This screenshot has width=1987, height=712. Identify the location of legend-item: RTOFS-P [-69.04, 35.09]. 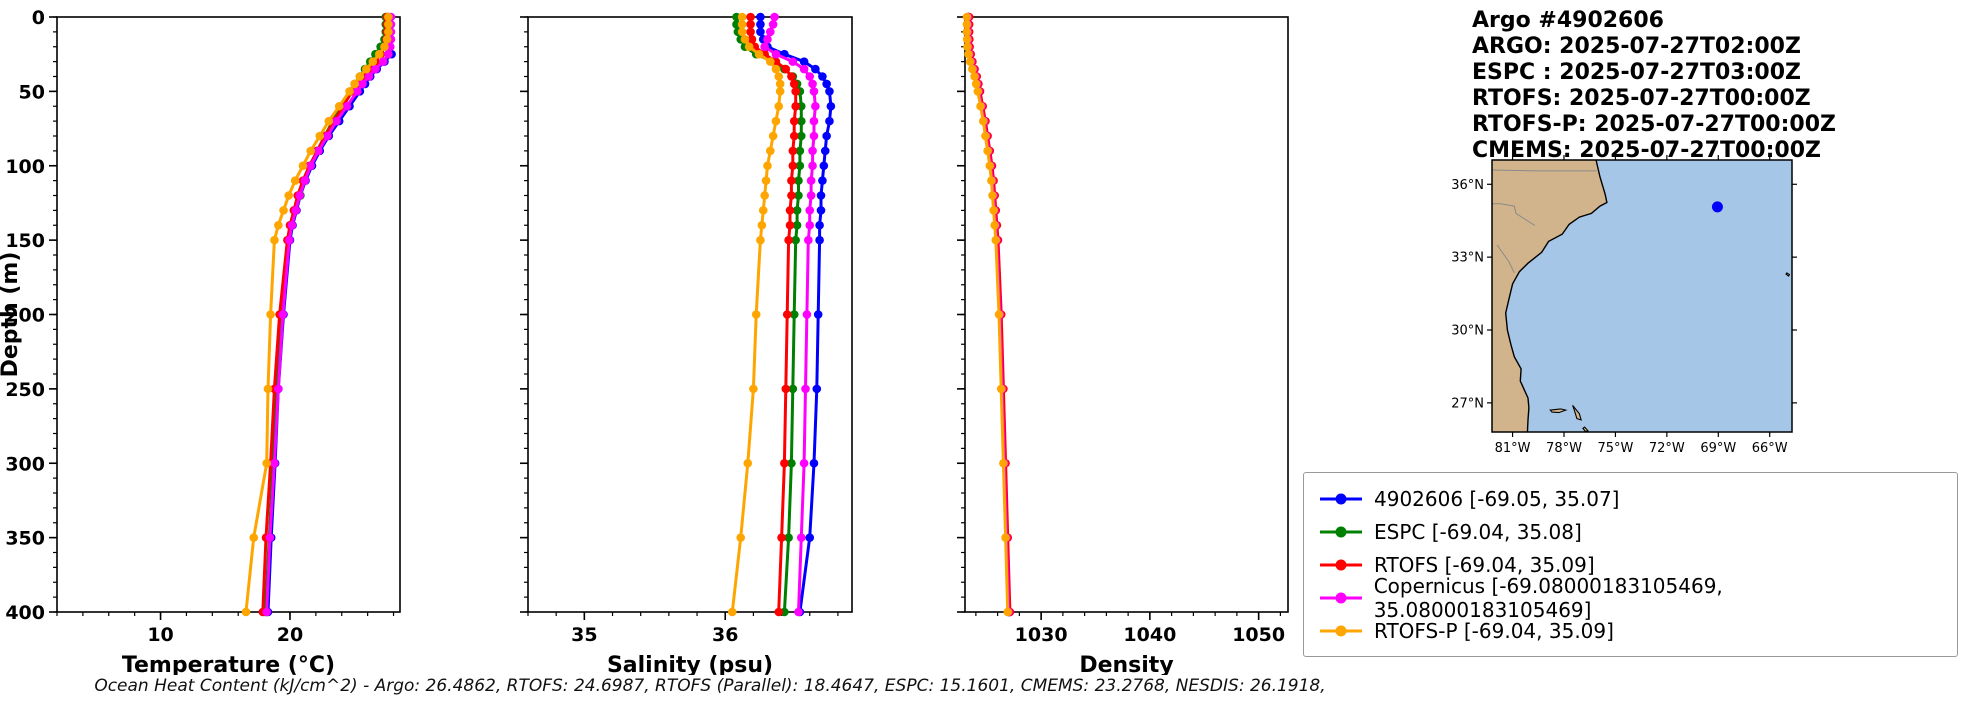
(1630, 630).